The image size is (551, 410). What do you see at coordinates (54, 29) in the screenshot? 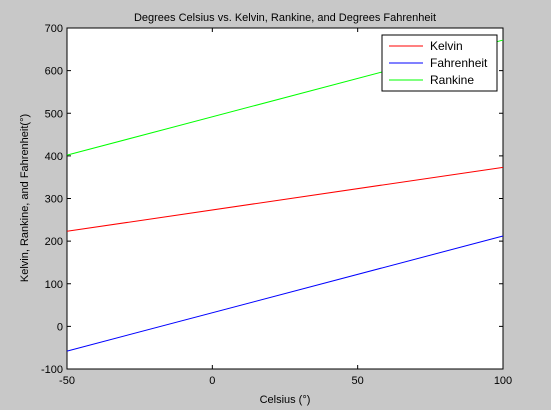
I see `y-tick-label: 700` at bounding box center [54, 29].